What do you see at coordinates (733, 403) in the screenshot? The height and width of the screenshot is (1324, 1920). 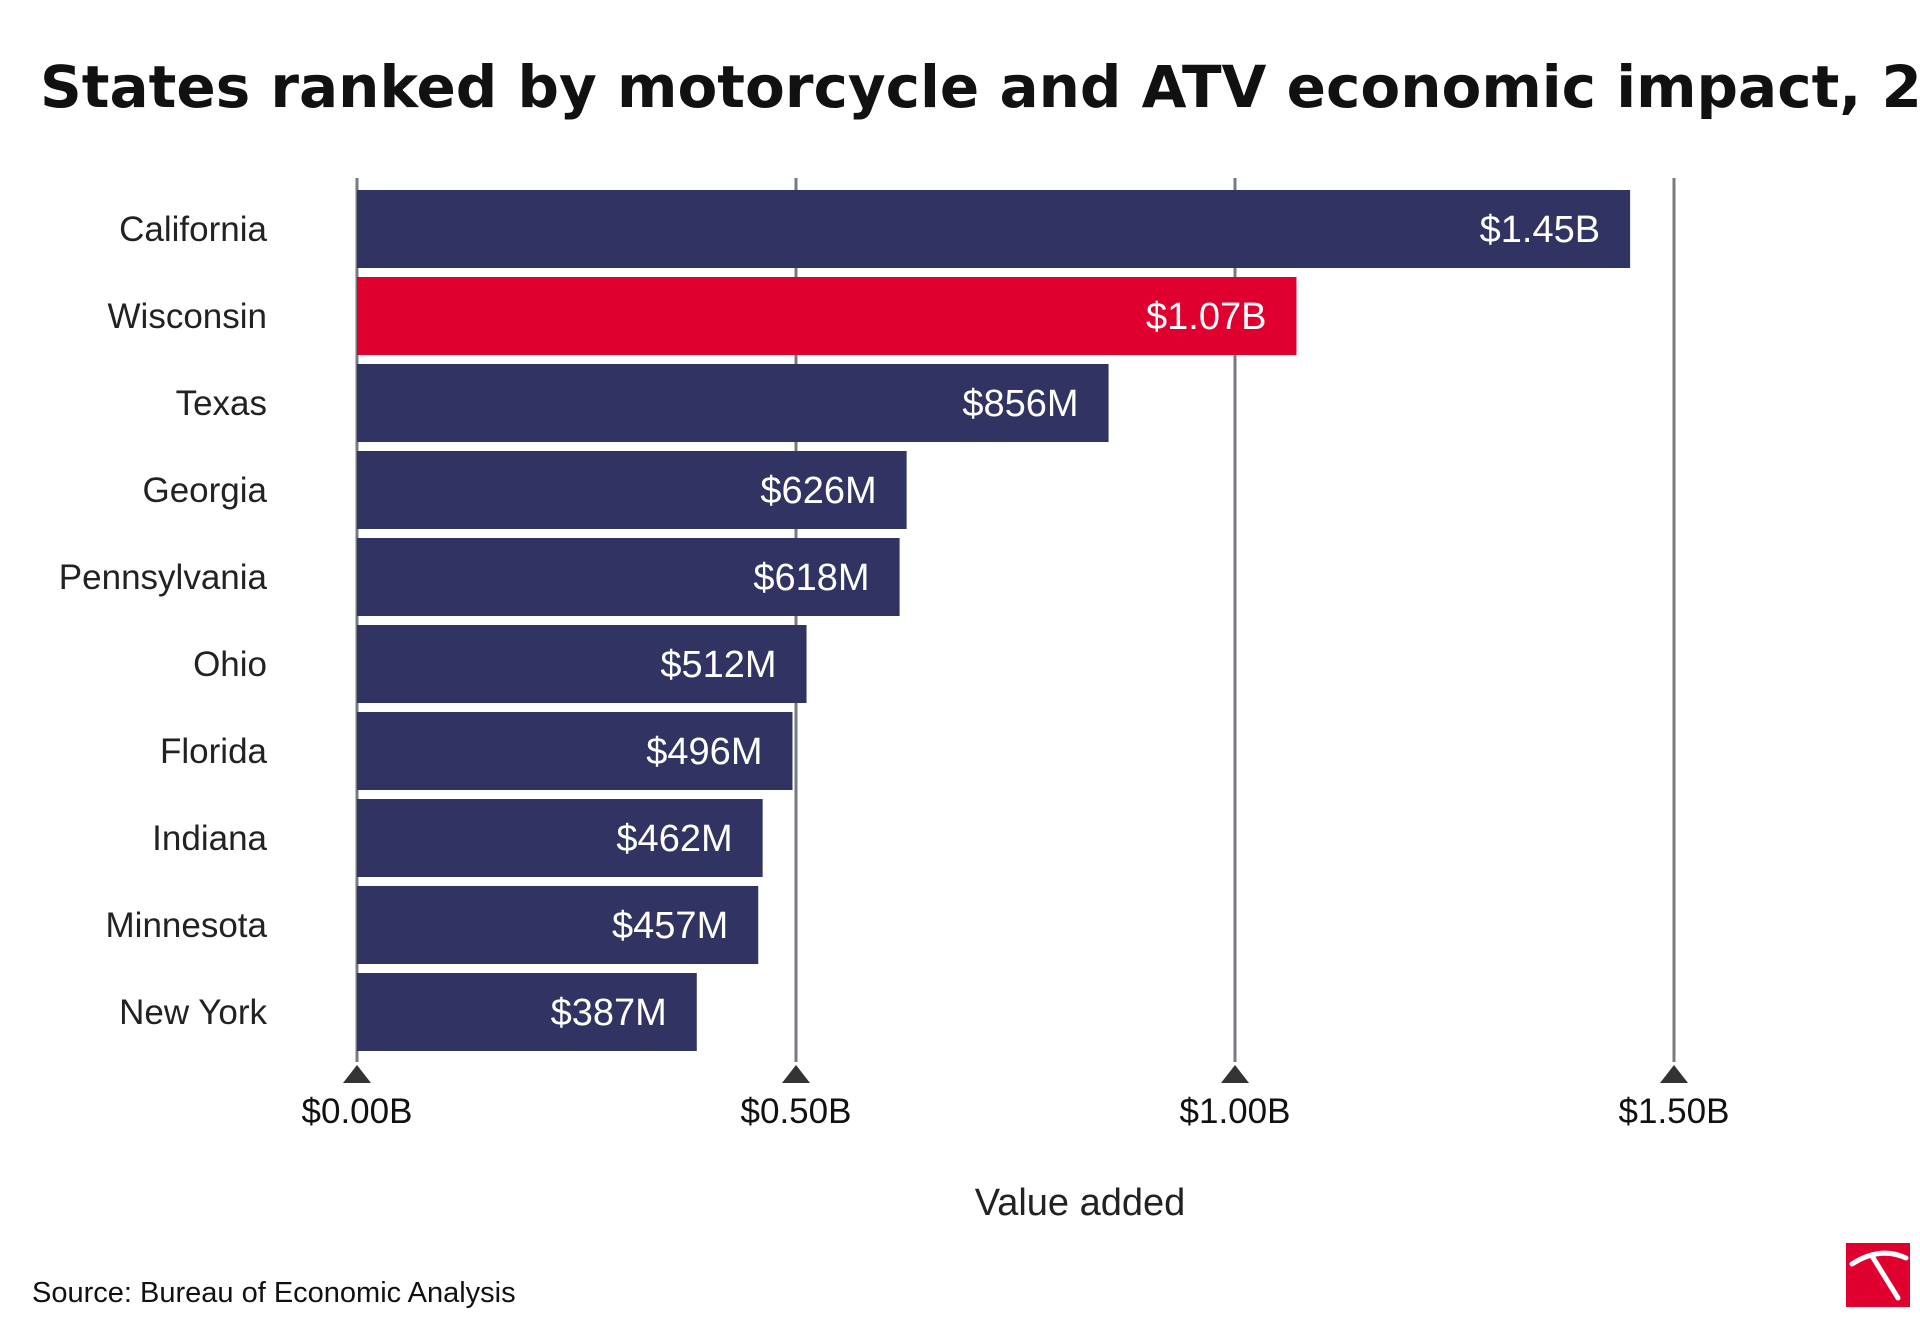 I see `bar-texas` at bounding box center [733, 403].